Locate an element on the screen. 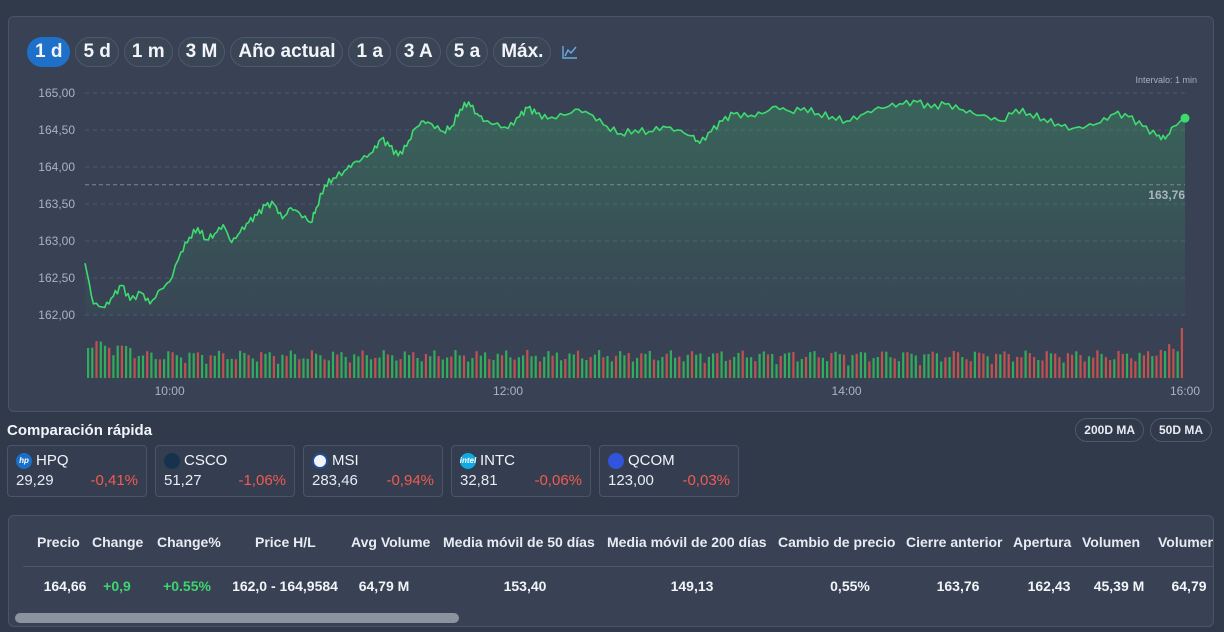 This screenshot has height=632, width=1224. motorola-logo-icon is located at coordinates (320, 460).